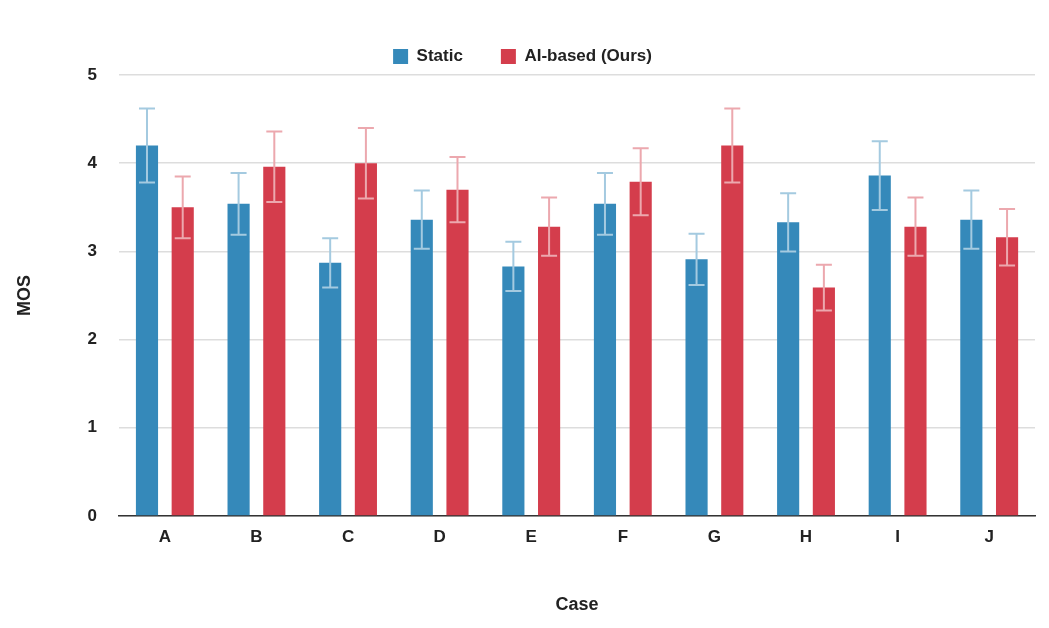 The image size is (1049, 628). I want to click on x-tick-label: J, so click(989, 536).